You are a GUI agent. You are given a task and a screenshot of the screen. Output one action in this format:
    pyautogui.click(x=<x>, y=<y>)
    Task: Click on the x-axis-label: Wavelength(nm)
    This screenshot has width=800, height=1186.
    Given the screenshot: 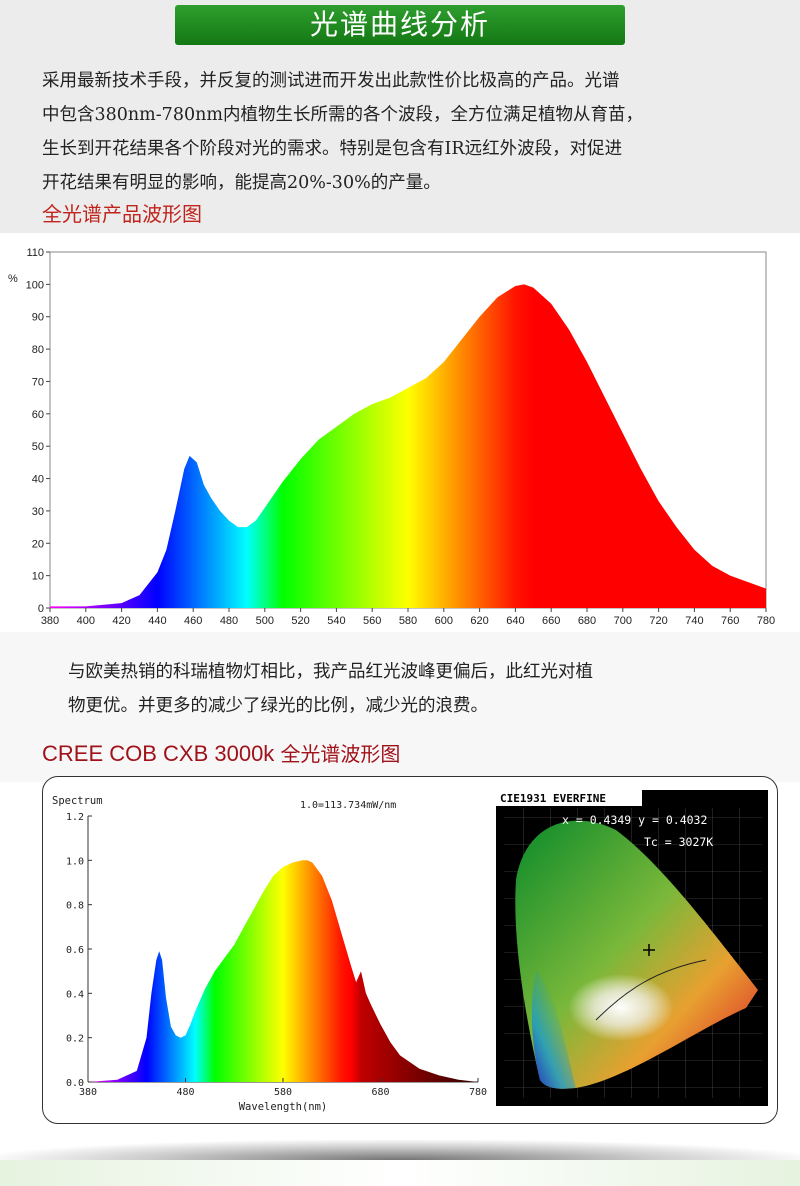 What is the action you would take?
    pyautogui.click(x=283, y=1107)
    